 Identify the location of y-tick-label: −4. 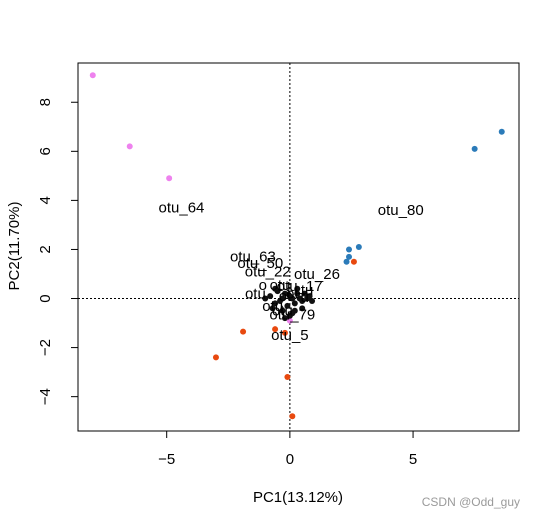
(45, 396).